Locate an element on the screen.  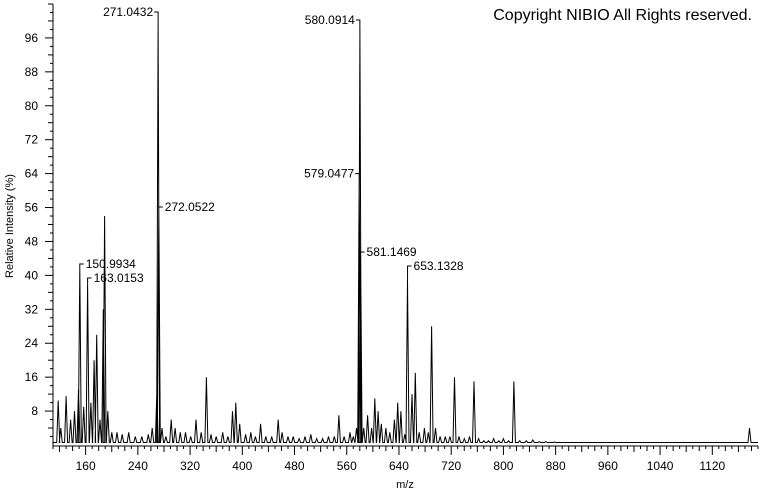
peak-annotation: 579.0477 is located at coordinates (332, 174).